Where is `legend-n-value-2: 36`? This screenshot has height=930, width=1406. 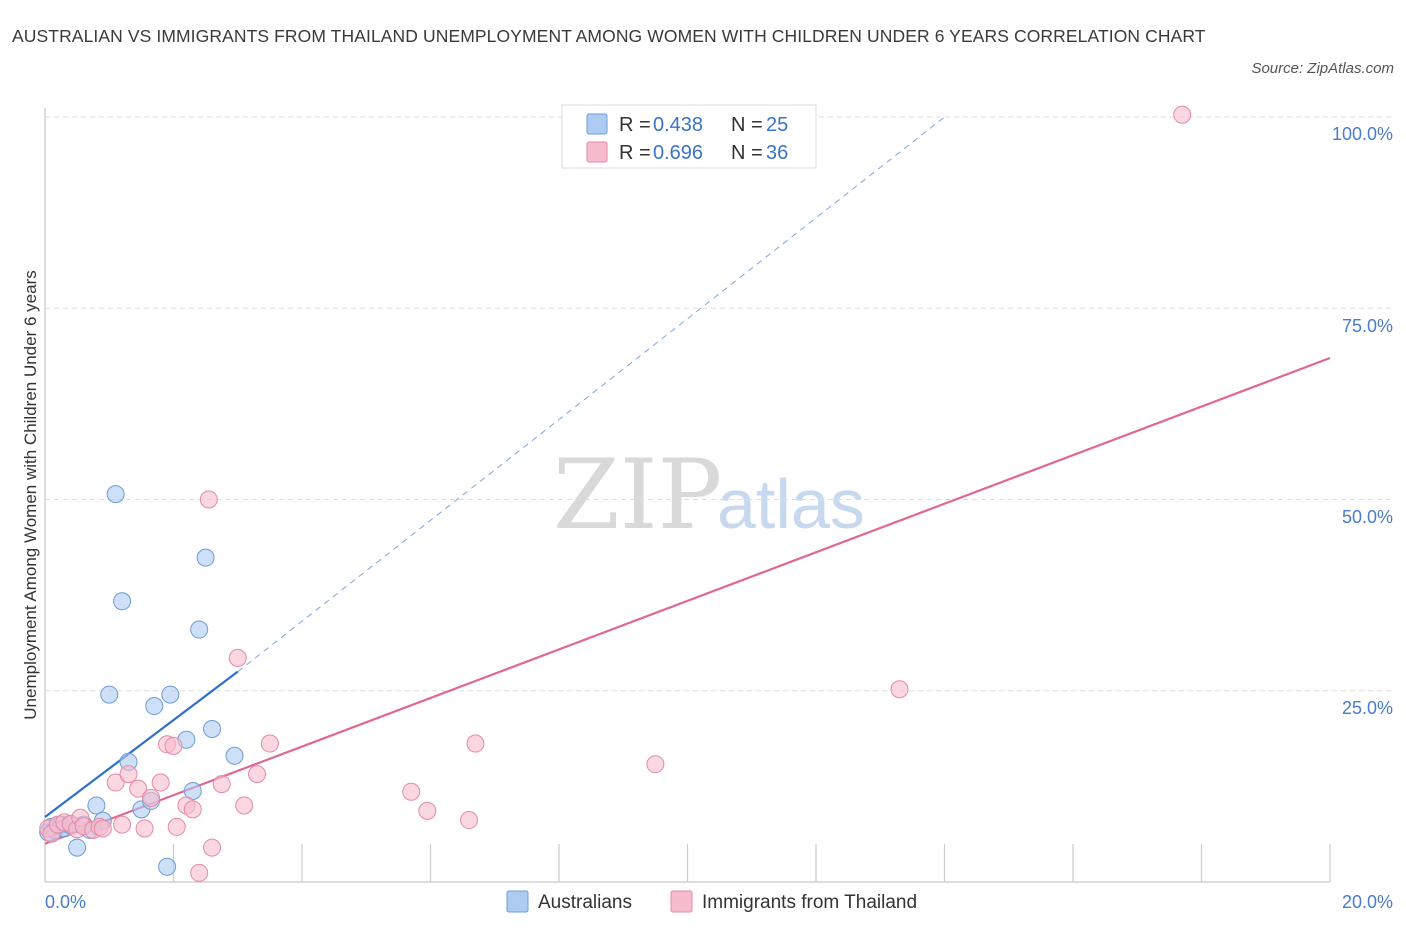
legend-n-value-2: 36 is located at coordinates (777, 153).